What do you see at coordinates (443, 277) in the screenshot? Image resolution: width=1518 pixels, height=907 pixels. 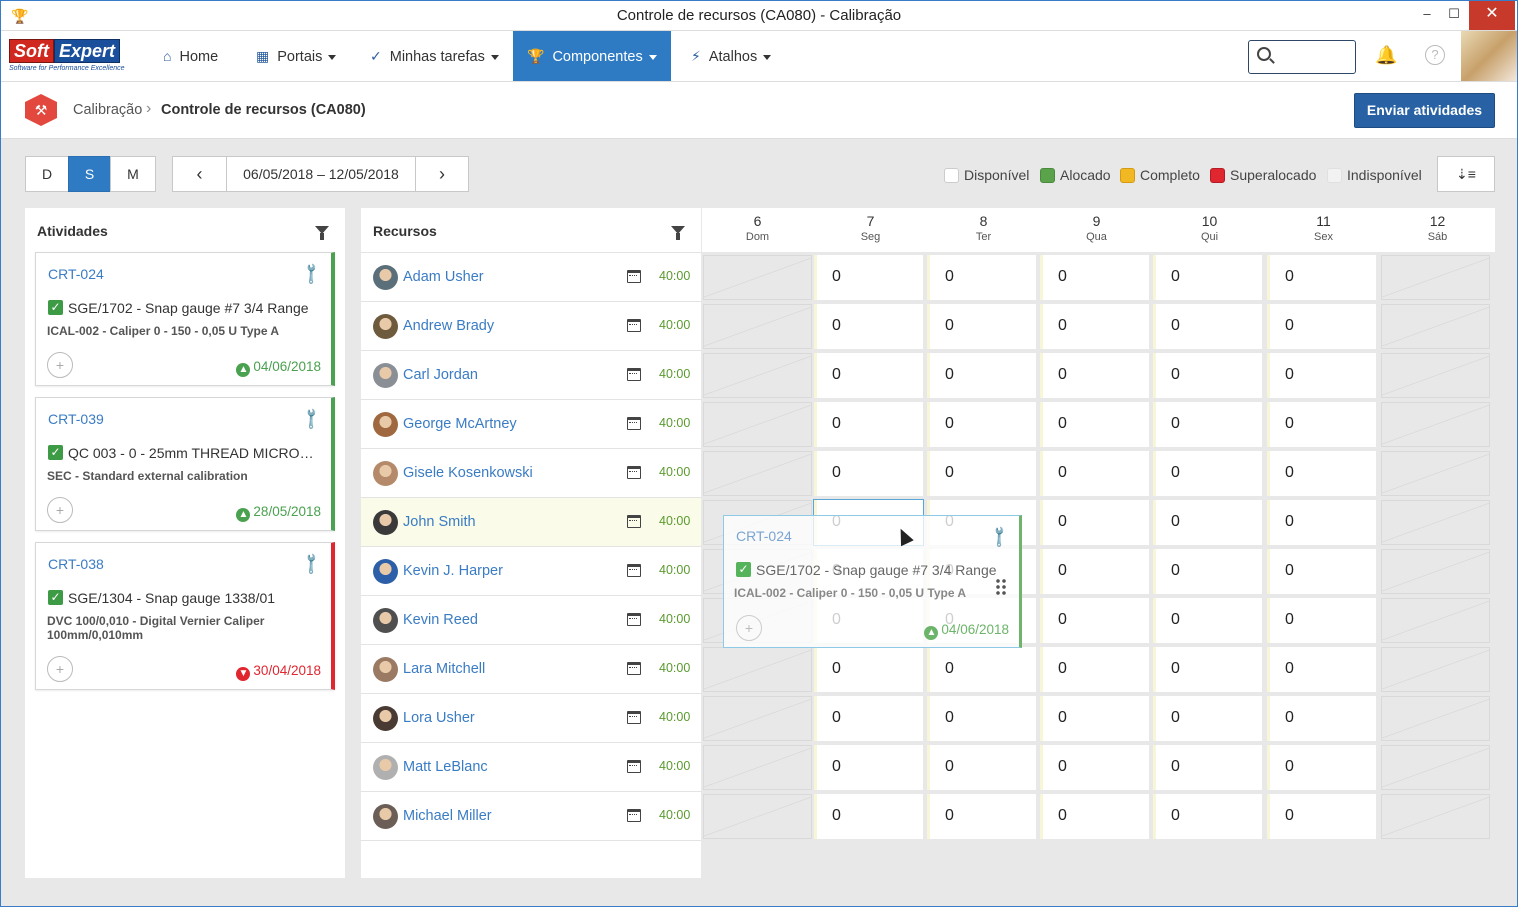 I see `resource-name: Adam Usher` at bounding box center [443, 277].